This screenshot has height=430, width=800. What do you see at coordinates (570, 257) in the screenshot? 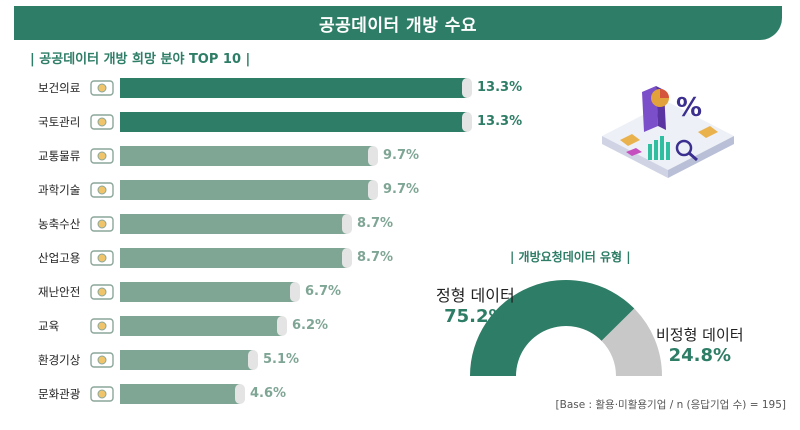
I see `donut-chart-title: | 개방요청데이터 유형 |` at bounding box center [570, 257].